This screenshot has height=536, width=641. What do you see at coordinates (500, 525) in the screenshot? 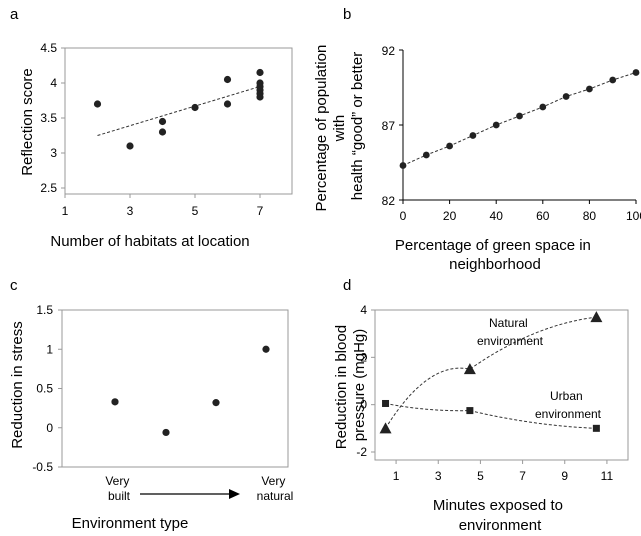
I see `panel-d-x-axis-title-line-2: environment` at bounding box center [500, 525].